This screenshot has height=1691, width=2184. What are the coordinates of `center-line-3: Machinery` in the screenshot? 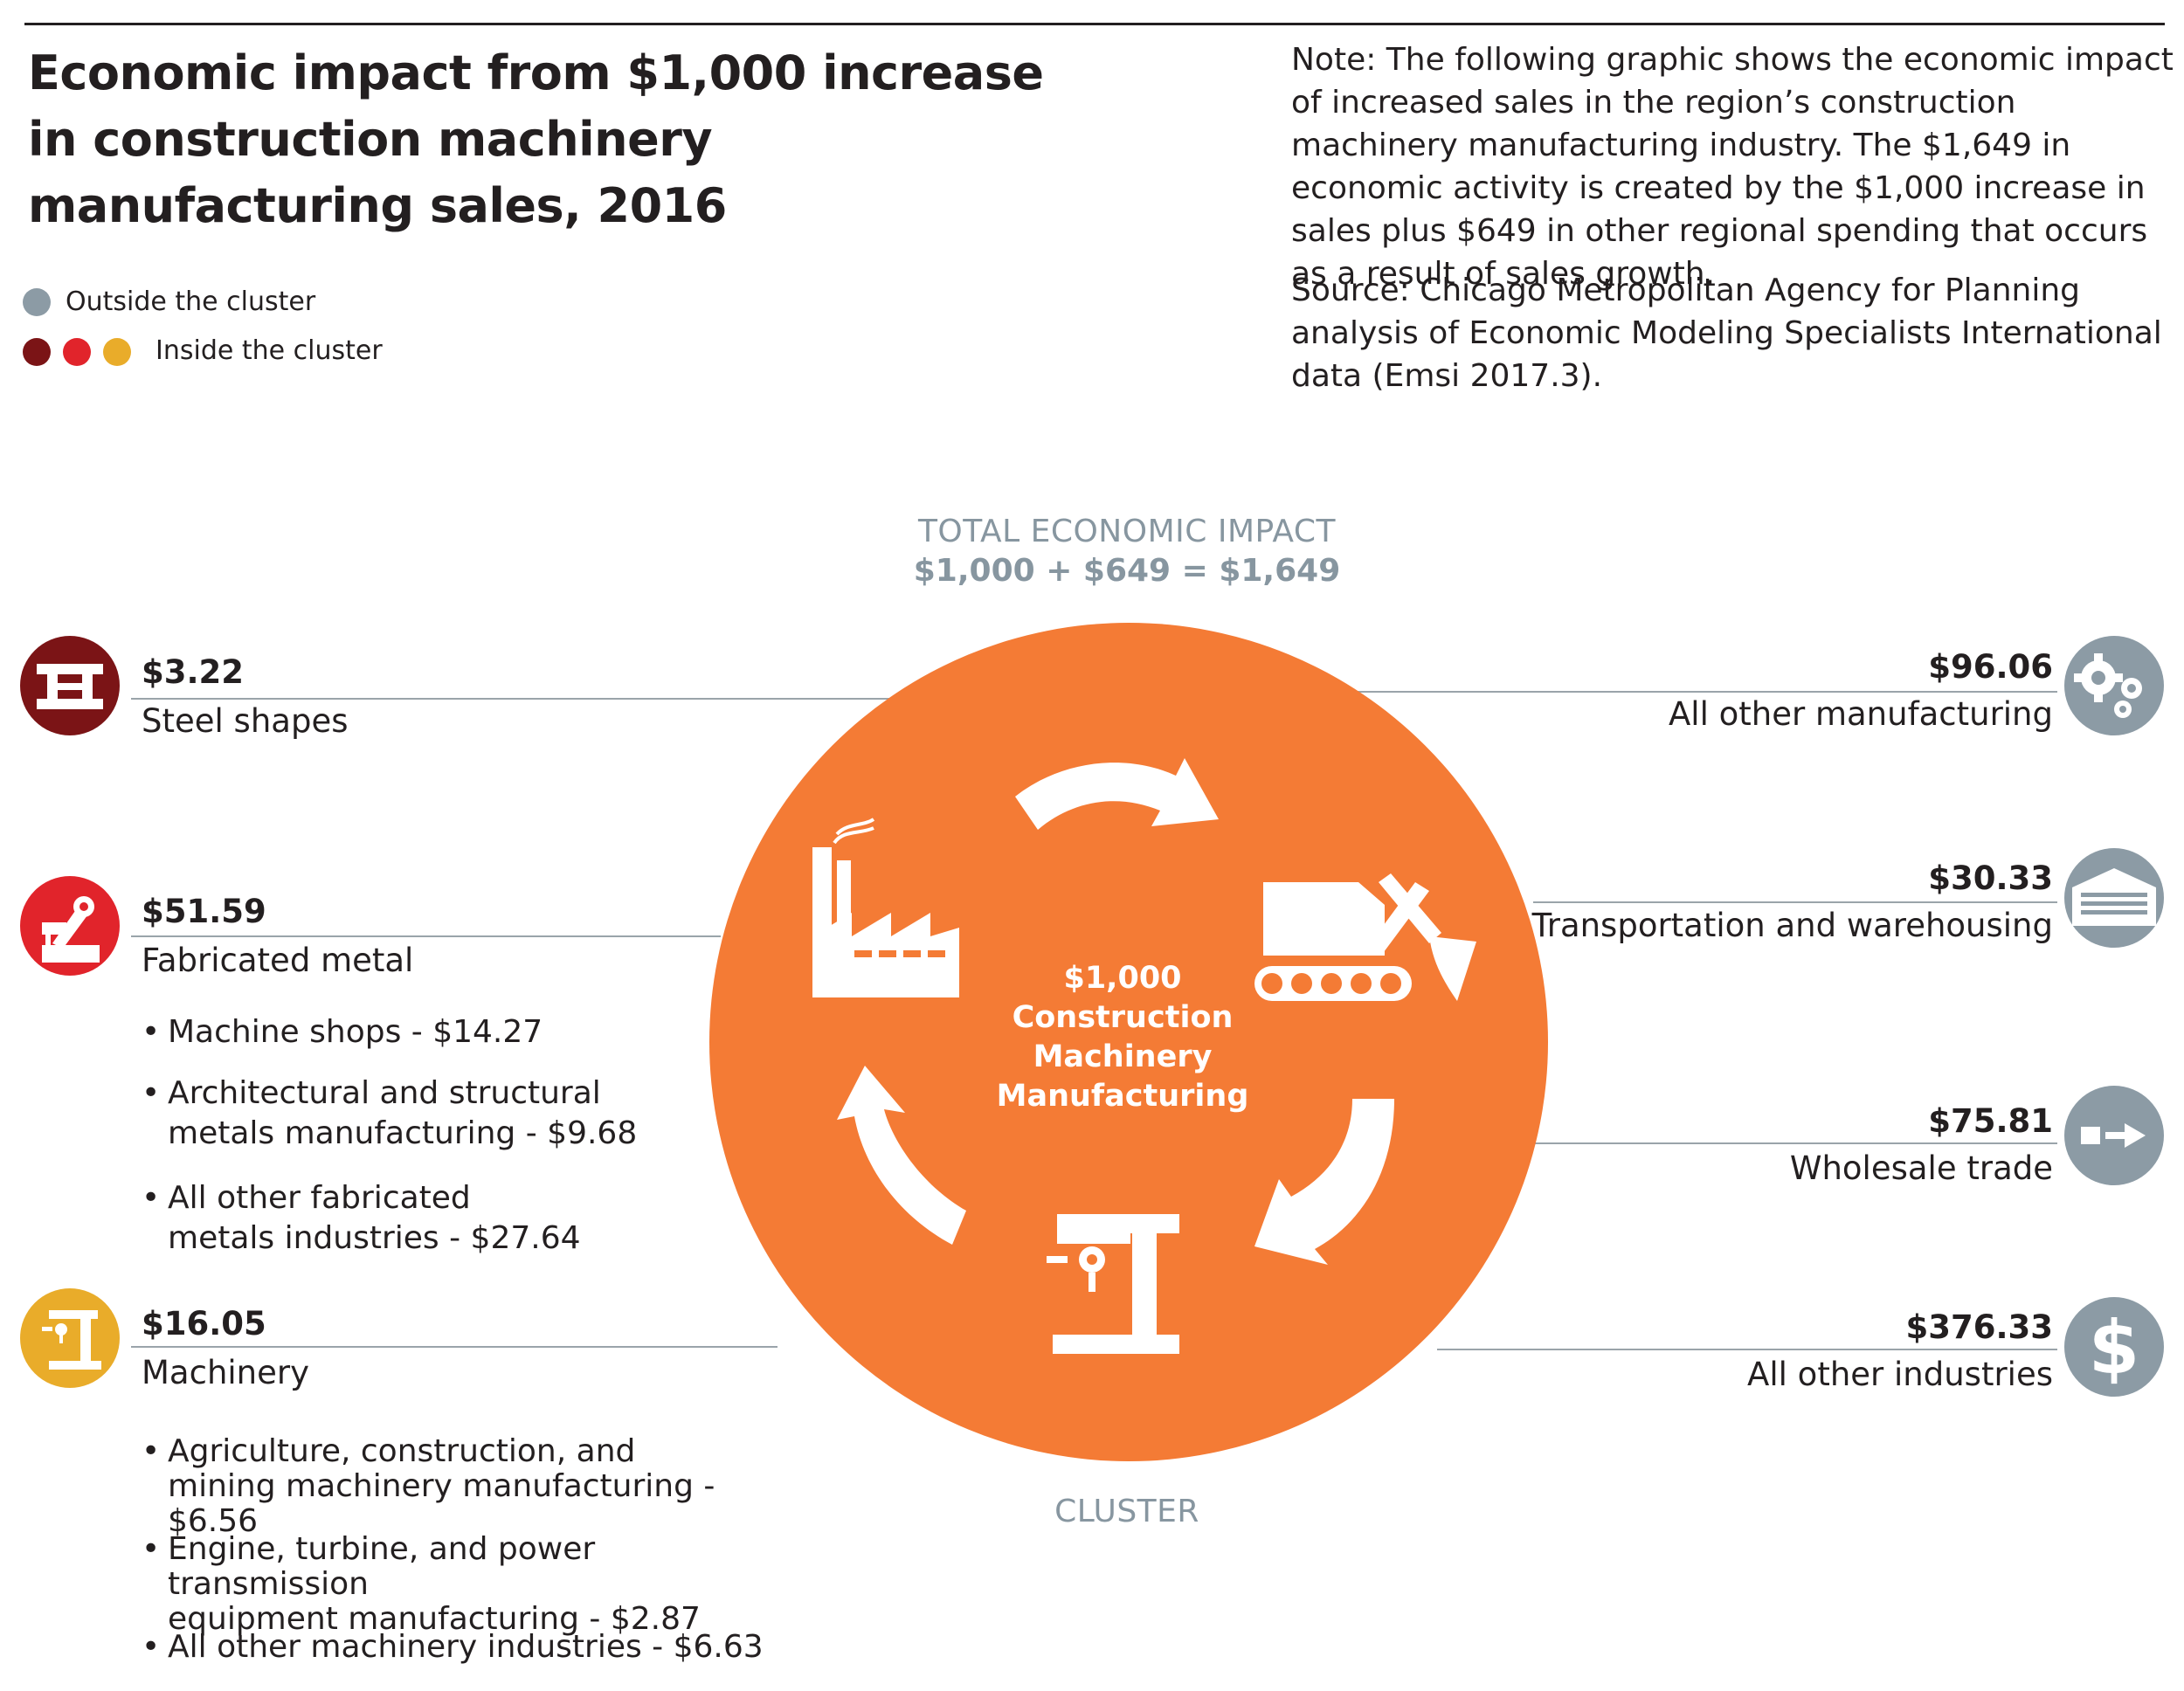 It's located at (1123, 1056).